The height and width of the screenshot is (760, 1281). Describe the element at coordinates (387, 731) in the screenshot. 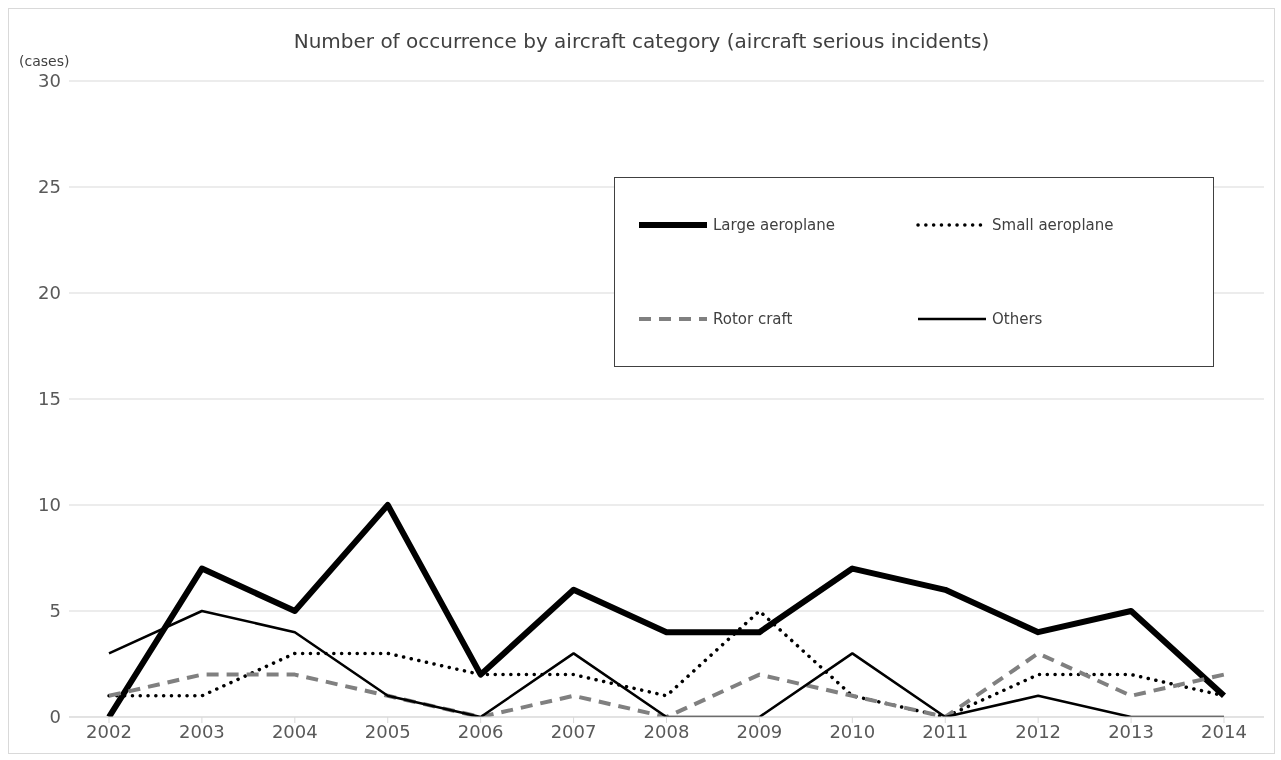

I see `x-tick-label: 2005` at that location.